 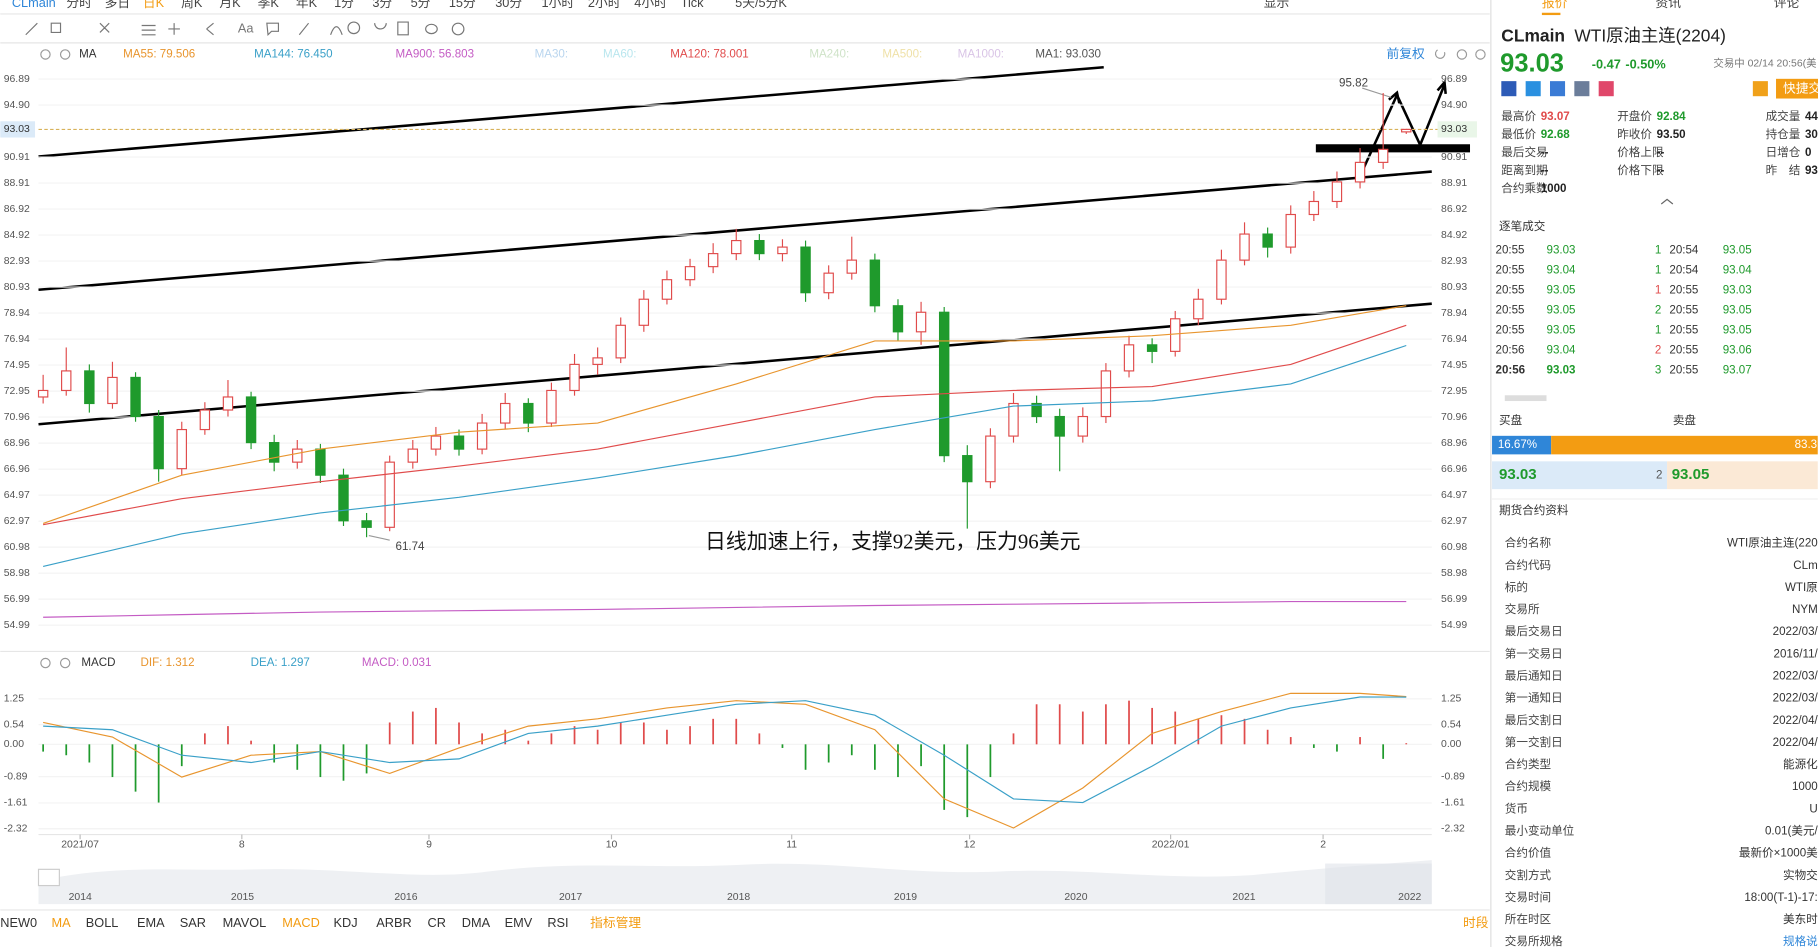 What do you see at coordinates (193, 922) in the screenshot?
I see `indicator-tab: SAR` at bounding box center [193, 922].